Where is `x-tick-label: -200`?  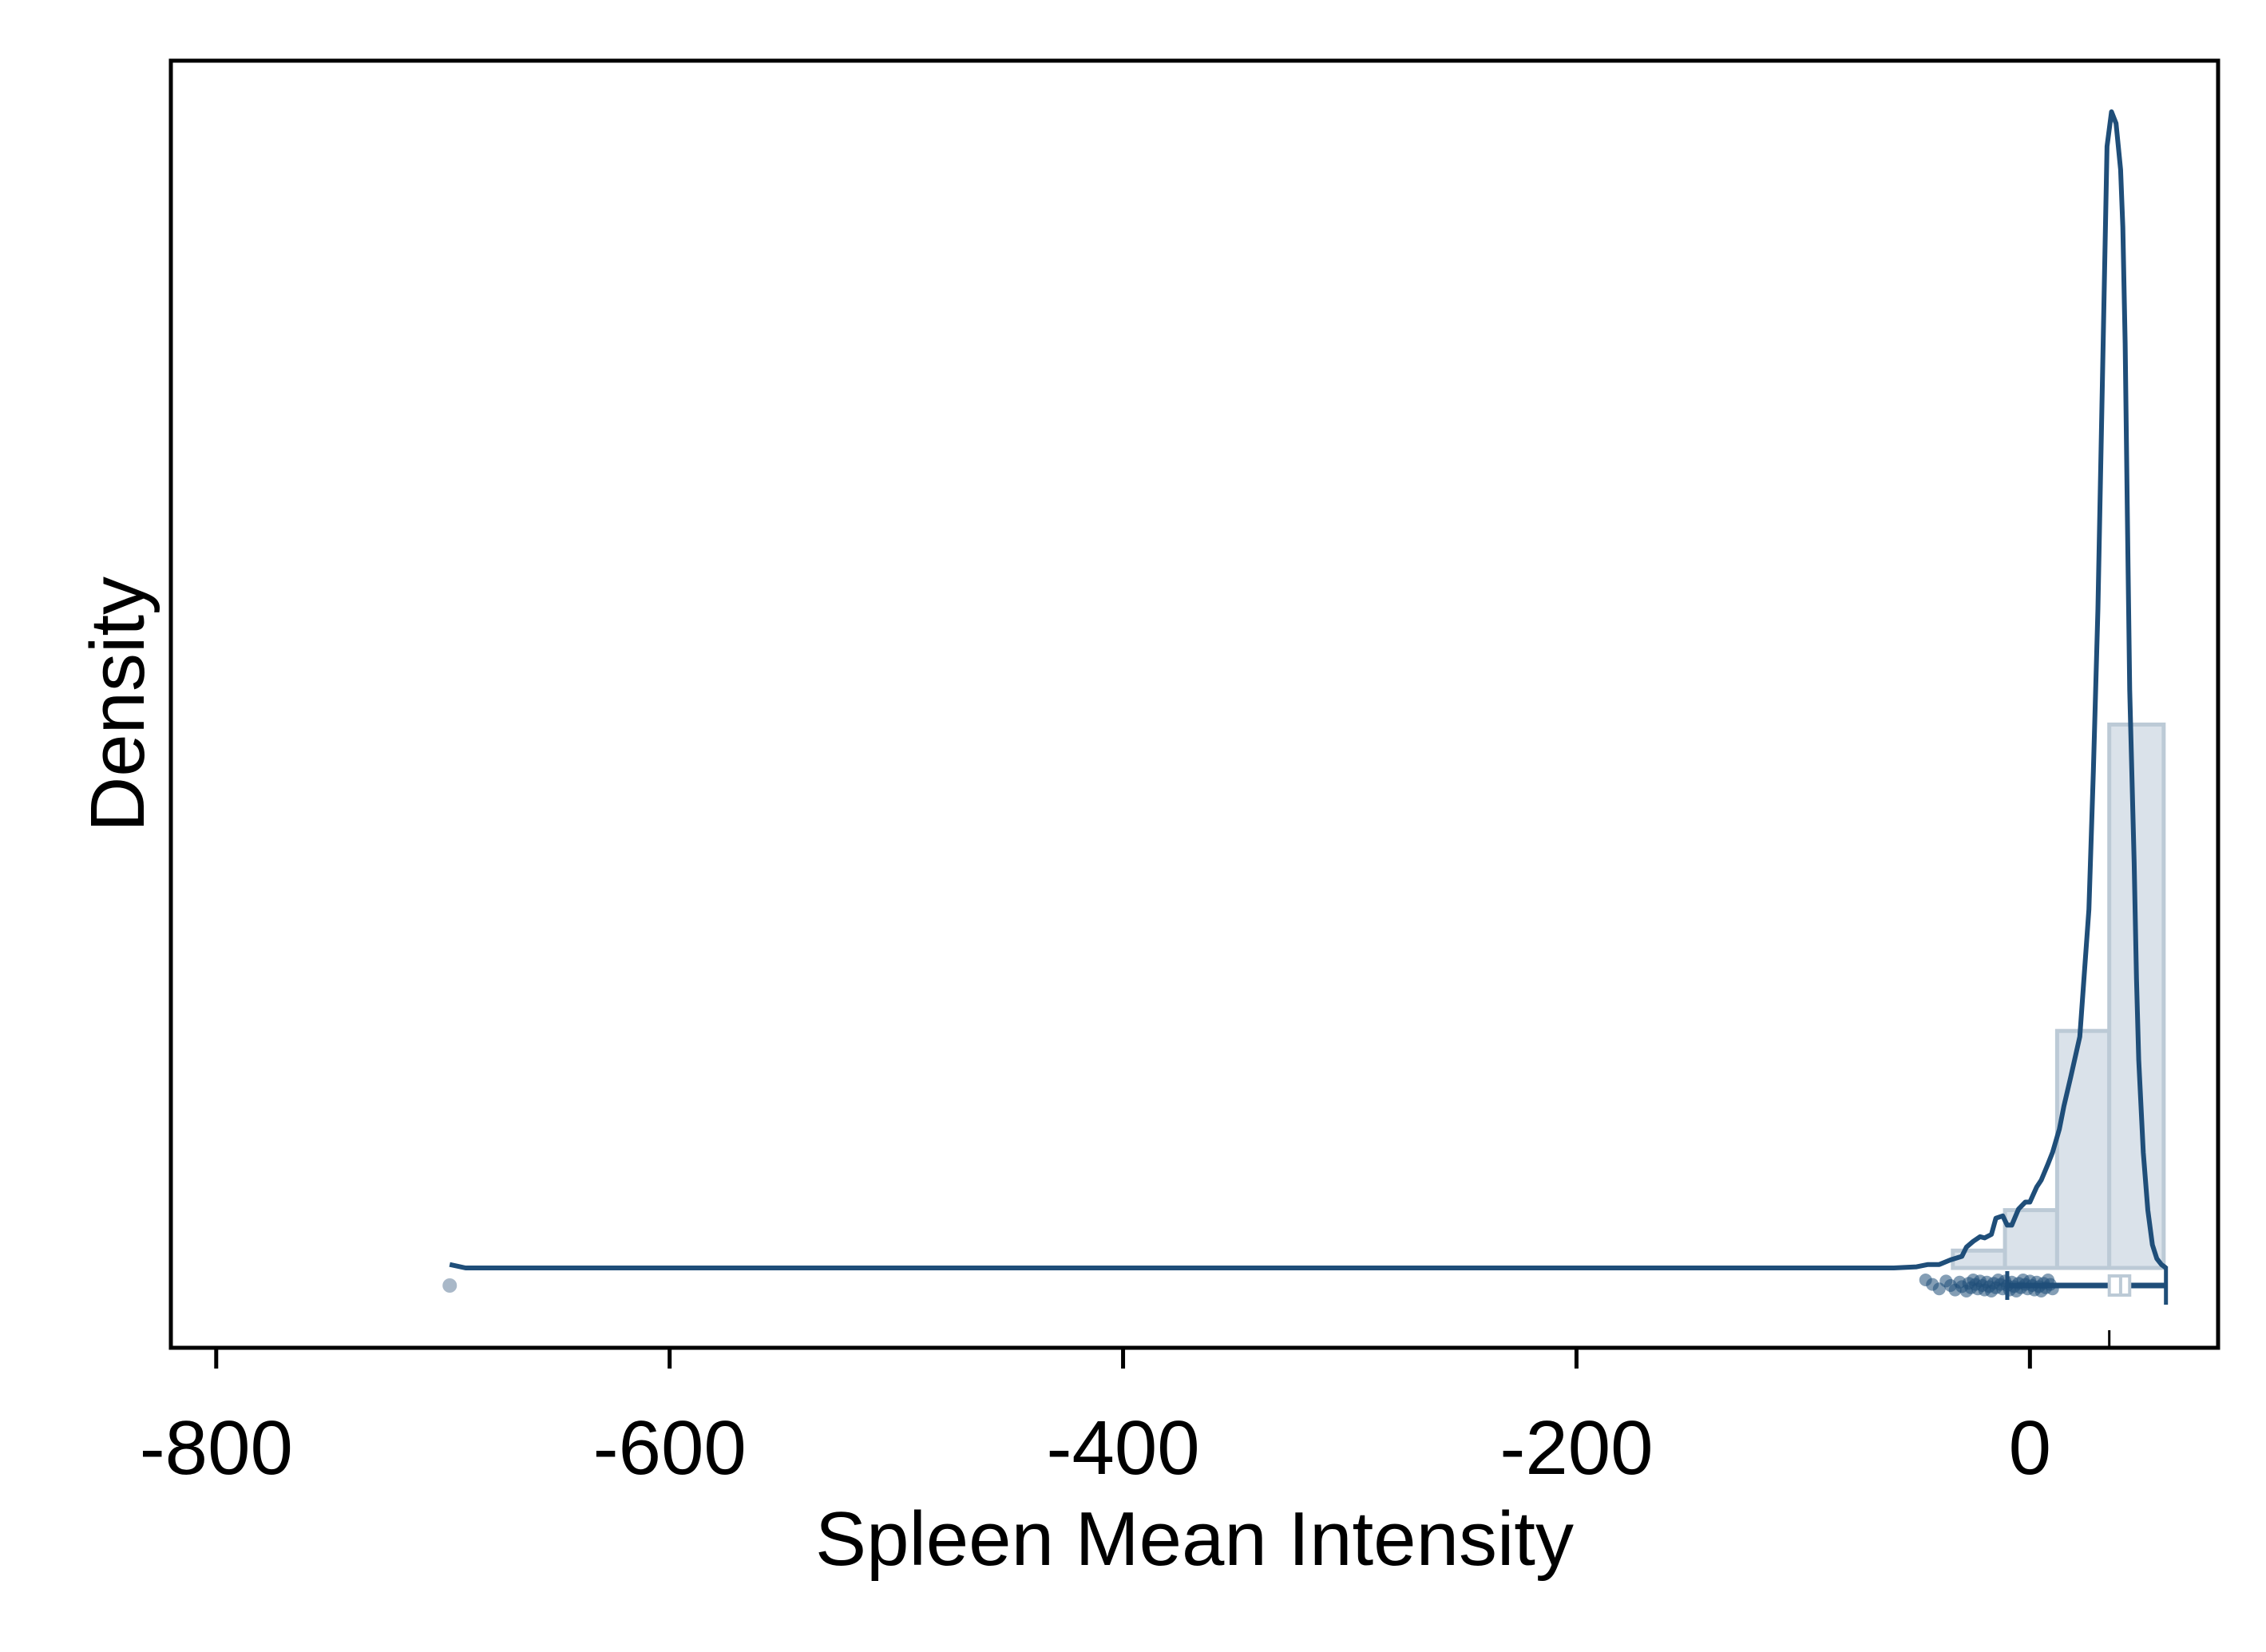
x-tick-label: -200 is located at coordinates (1576, 1448).